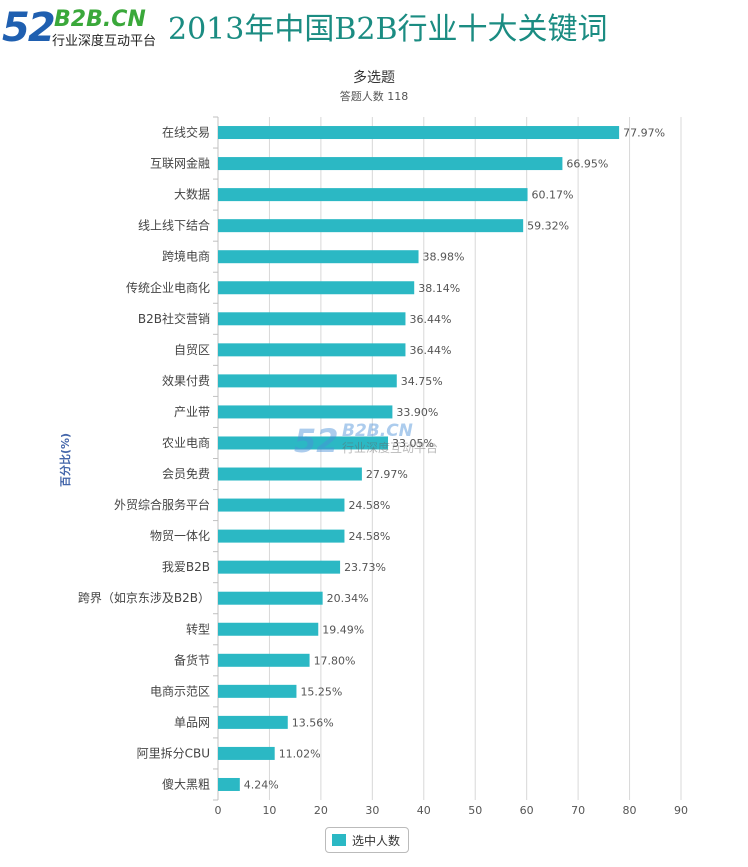  What do you see at coordinates (180, 536) in the screenshot?
I see `category-label: 物贸一体化` at bounding box center [180, 536].